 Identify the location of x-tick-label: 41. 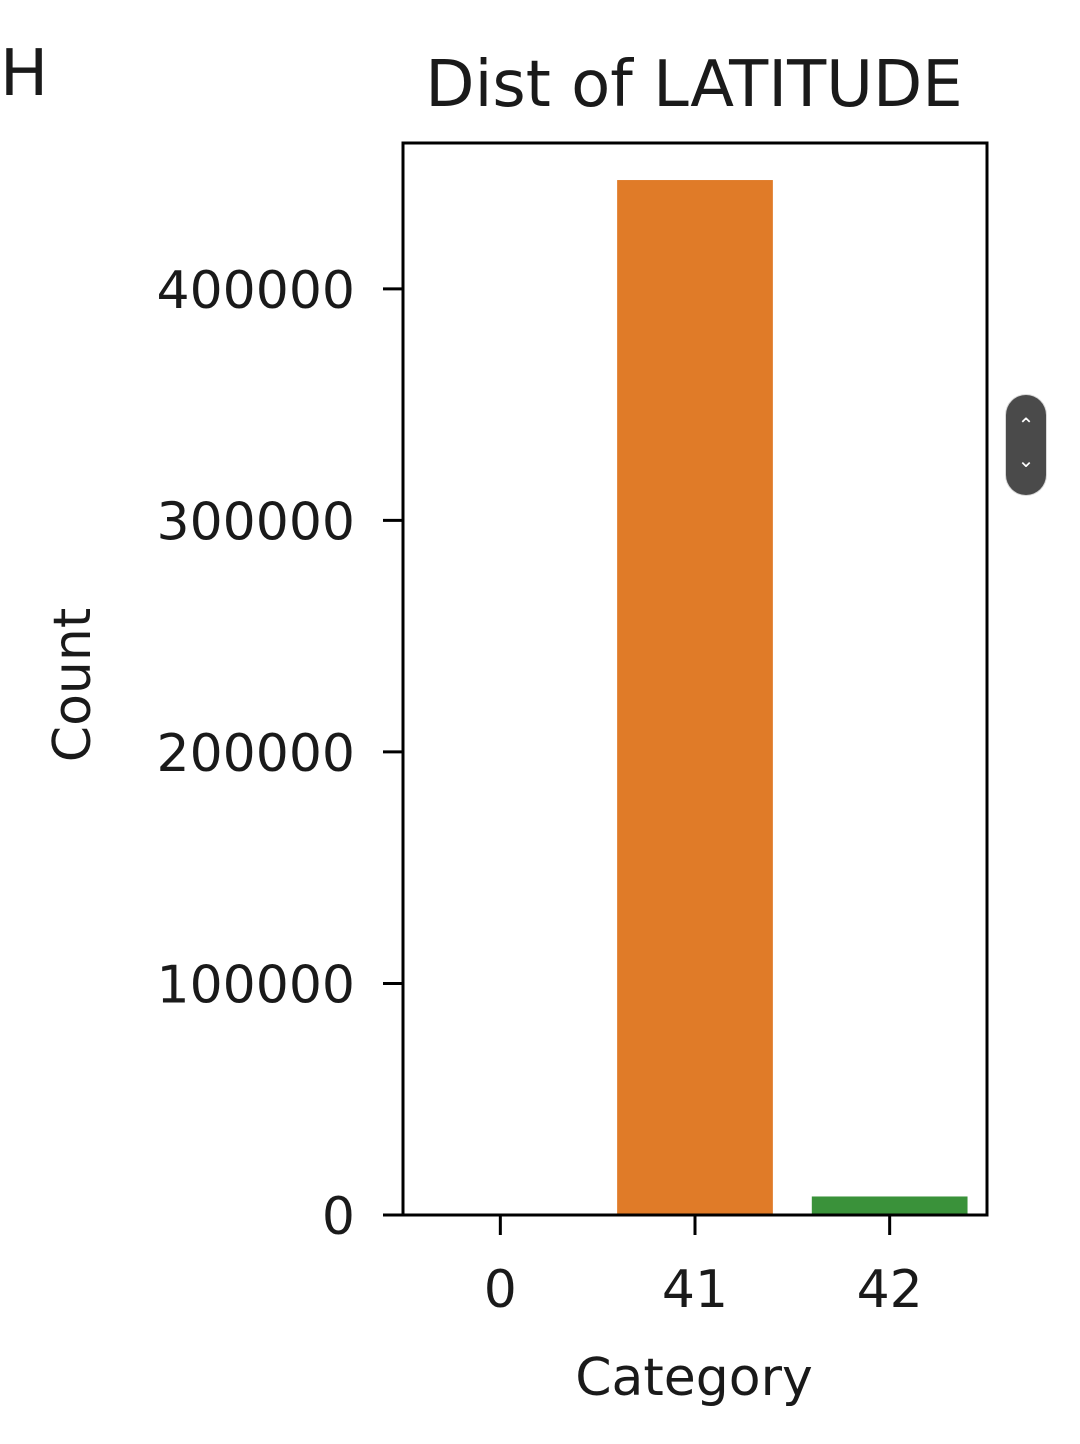
(695, 1290).